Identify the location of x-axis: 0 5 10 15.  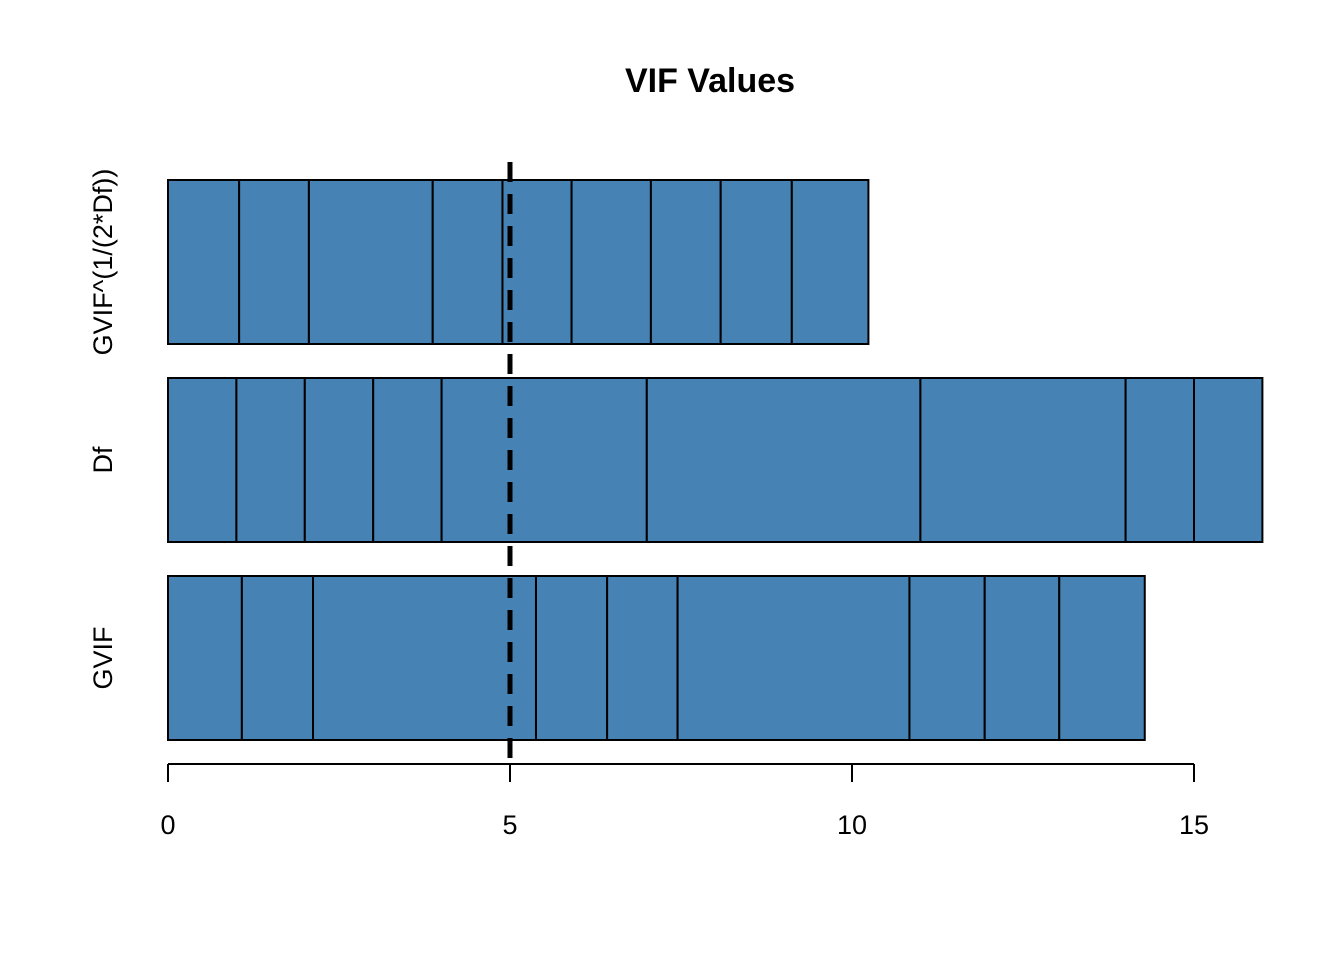
(684, 801).